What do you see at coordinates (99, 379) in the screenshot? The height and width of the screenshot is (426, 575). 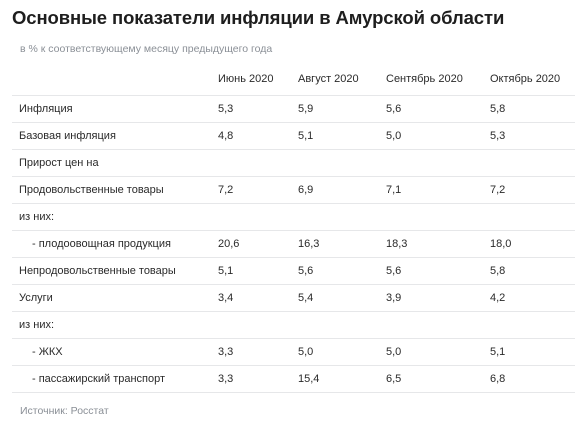 I see `row-label: - пассажирский транспорт` at bounding box center [99, 379].